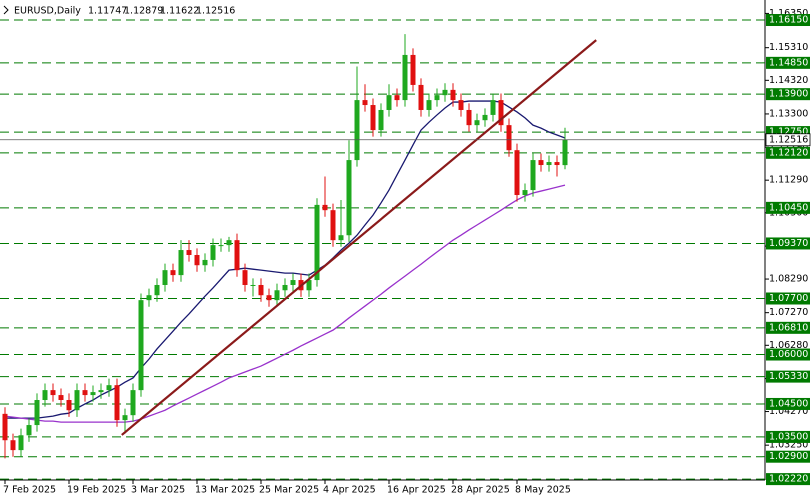 Image resolution: width=812 pixels, height=501 pixels. I want to click on price-label-box, so click(788, 140).